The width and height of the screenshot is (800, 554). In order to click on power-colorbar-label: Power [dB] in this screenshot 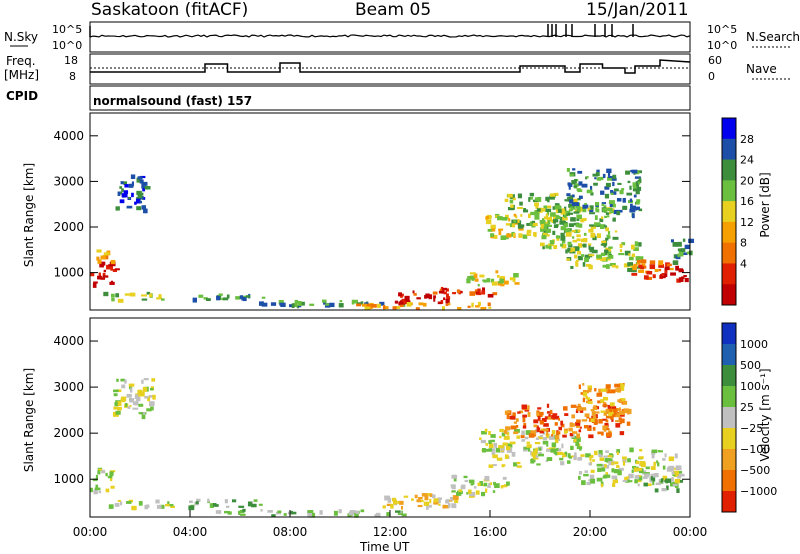, I will do `click(765, 205)`.